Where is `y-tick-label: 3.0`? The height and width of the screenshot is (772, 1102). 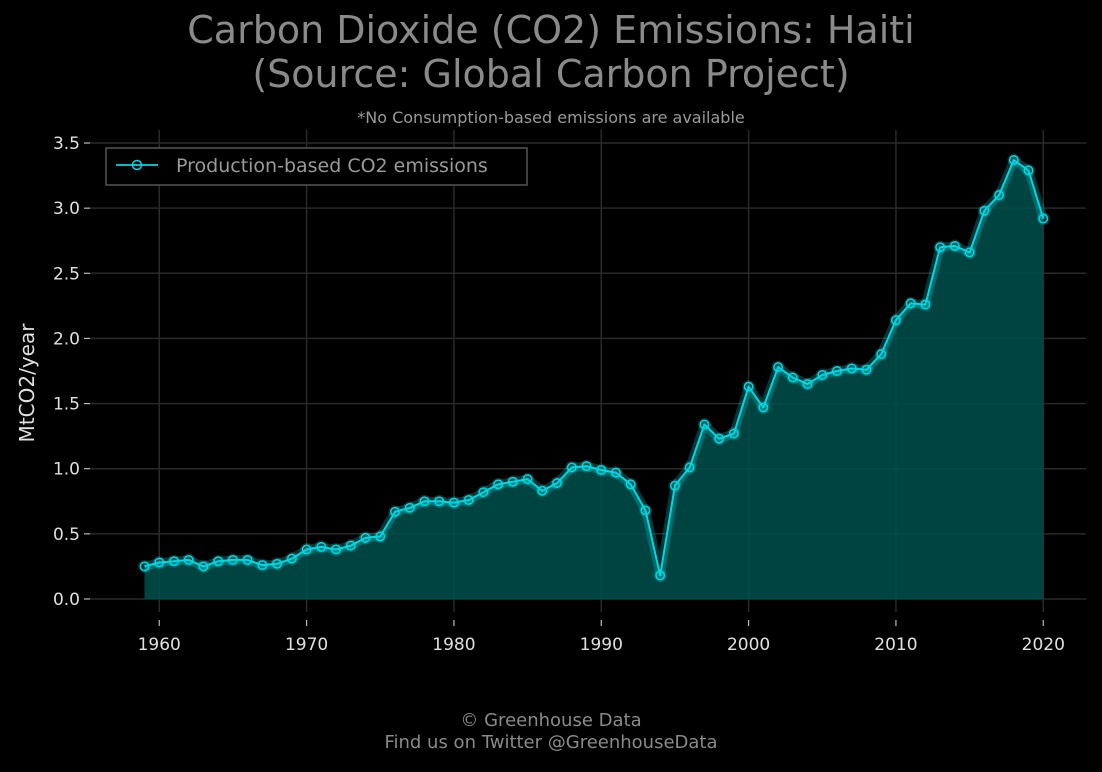
y-tick-label: 3.0 is located at coordinates (66, 209).